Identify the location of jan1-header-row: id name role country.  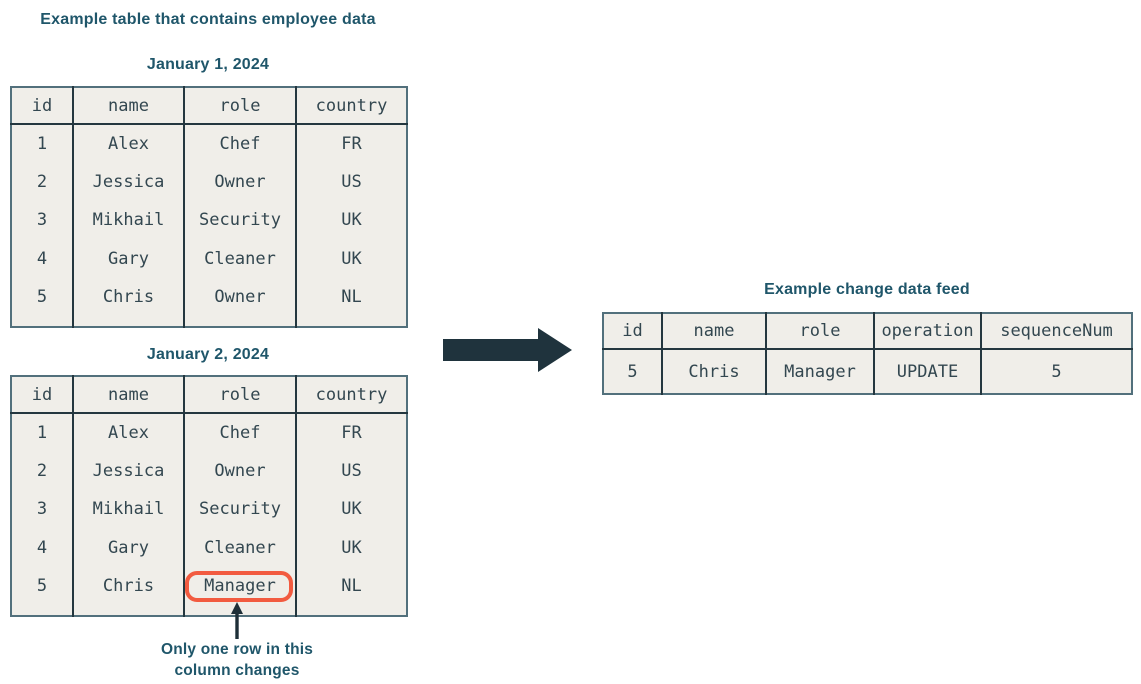
(209, 106).